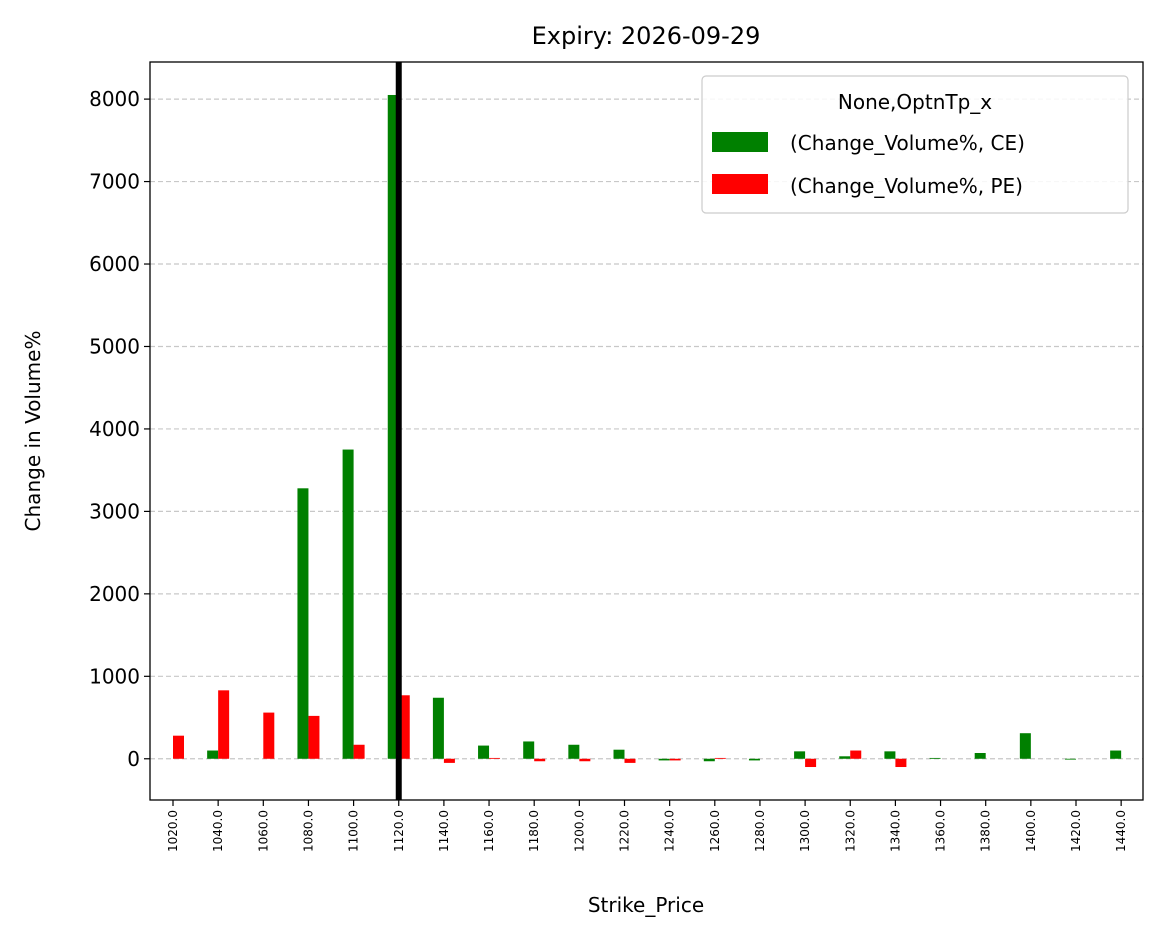  Describe the element at coordinates (941, 831) in the screenshot. I see `x-tick-label: 1360.0` at that location.